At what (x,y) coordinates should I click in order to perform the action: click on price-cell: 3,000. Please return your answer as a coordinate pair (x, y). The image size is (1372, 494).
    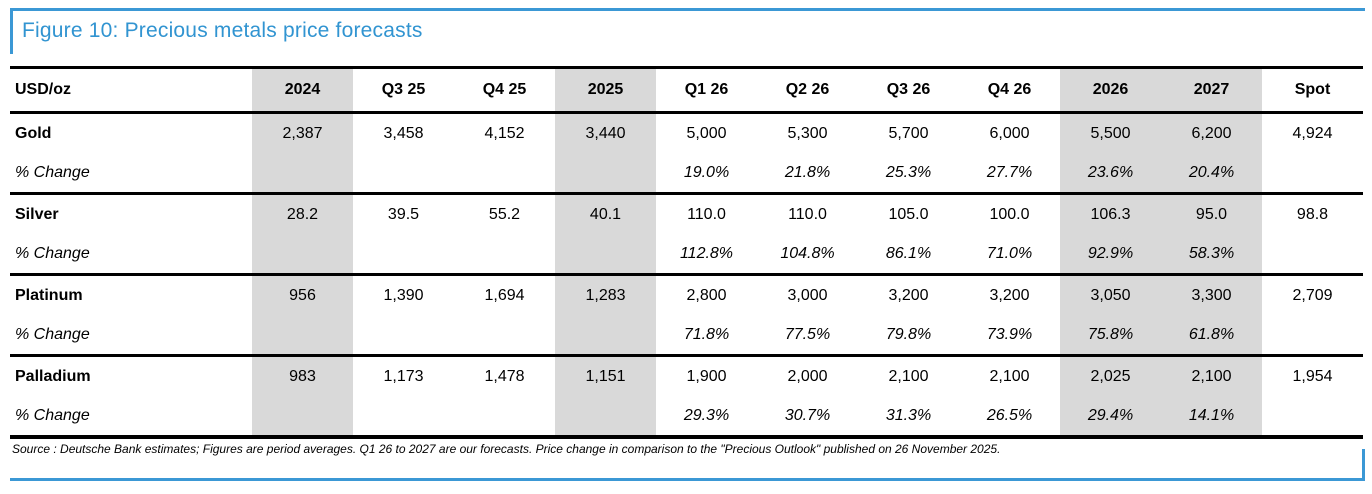
    Looking at the image, I should click on (807, 295).